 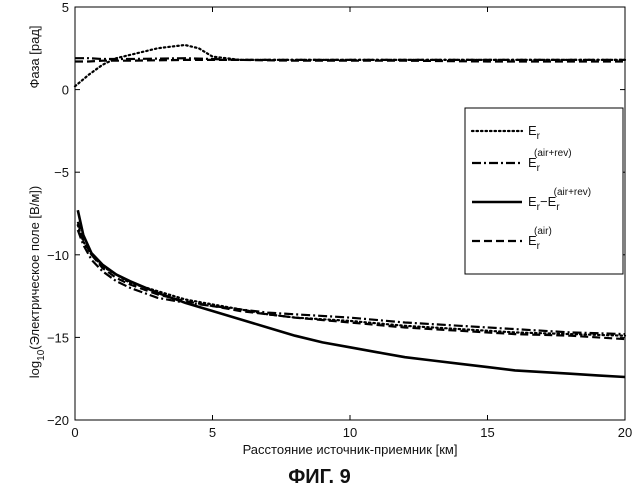 I want to click on legend: ErEr(air+rev)Er−Er(air+rev)Er(air), so click(x=544, y=191).